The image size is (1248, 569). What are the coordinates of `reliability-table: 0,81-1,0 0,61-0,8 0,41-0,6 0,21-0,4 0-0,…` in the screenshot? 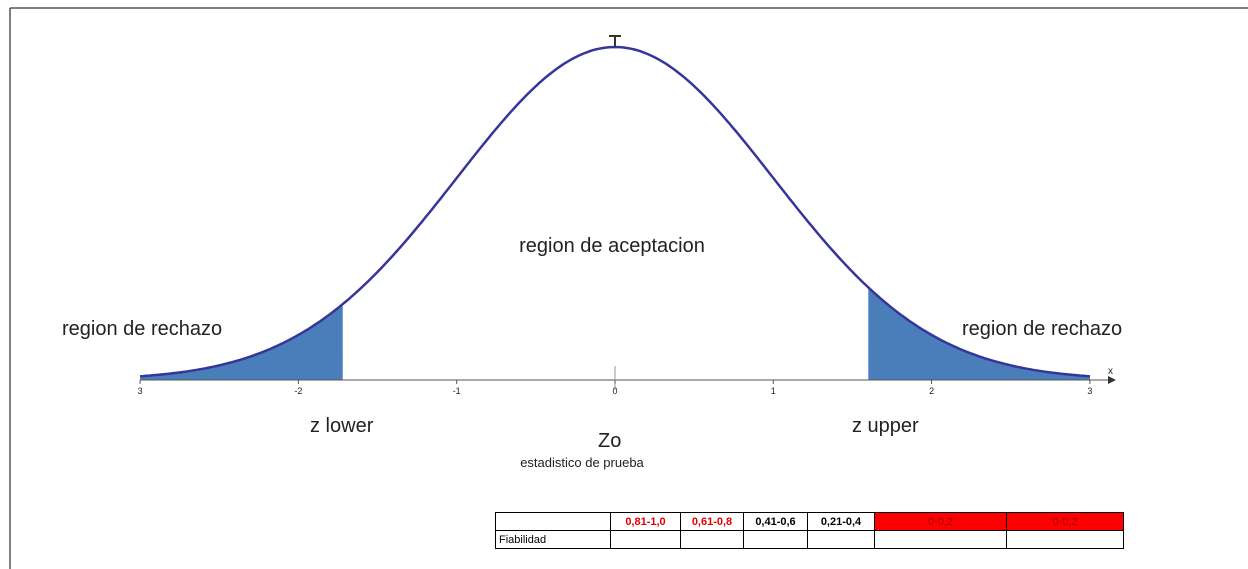 It's located at (809, 530).